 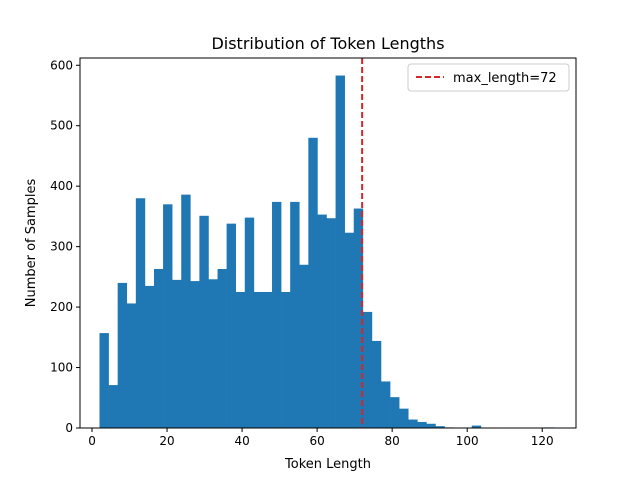 What do you see at coordinates (69, 428) in the screenshot?
I see `y-tick-label: 0` at bounding box center [69, 428].